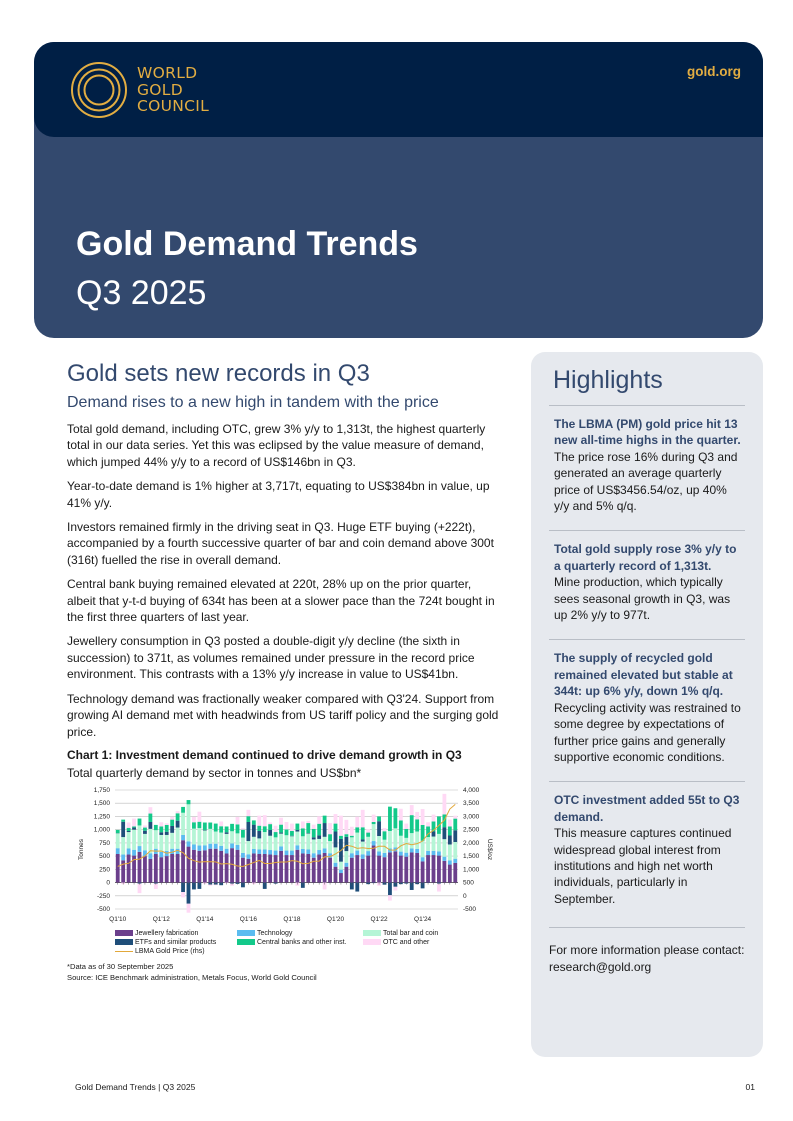 The width and height of the screenshot is (793, 1121). Describe the element at coordinates (411, 933) in the screenshot. I see `legend-label: Total bar and coin` at that location.